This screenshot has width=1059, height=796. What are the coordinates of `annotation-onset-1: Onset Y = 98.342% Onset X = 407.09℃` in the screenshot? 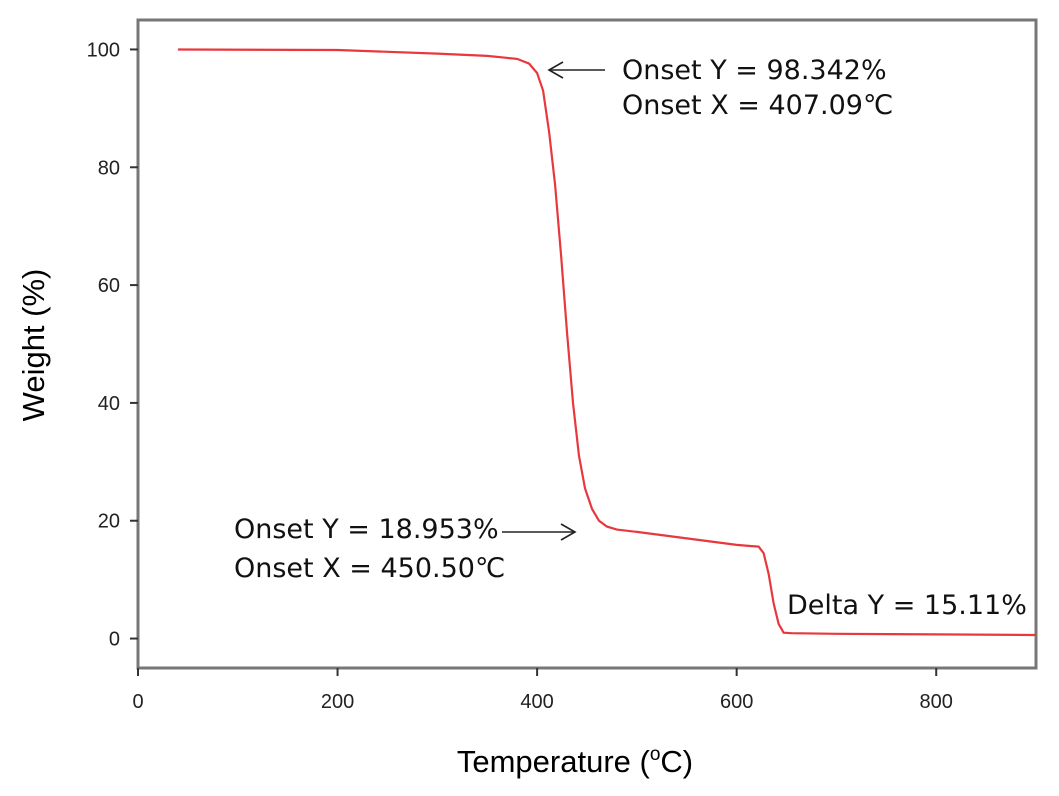 It's located at (720, 88).